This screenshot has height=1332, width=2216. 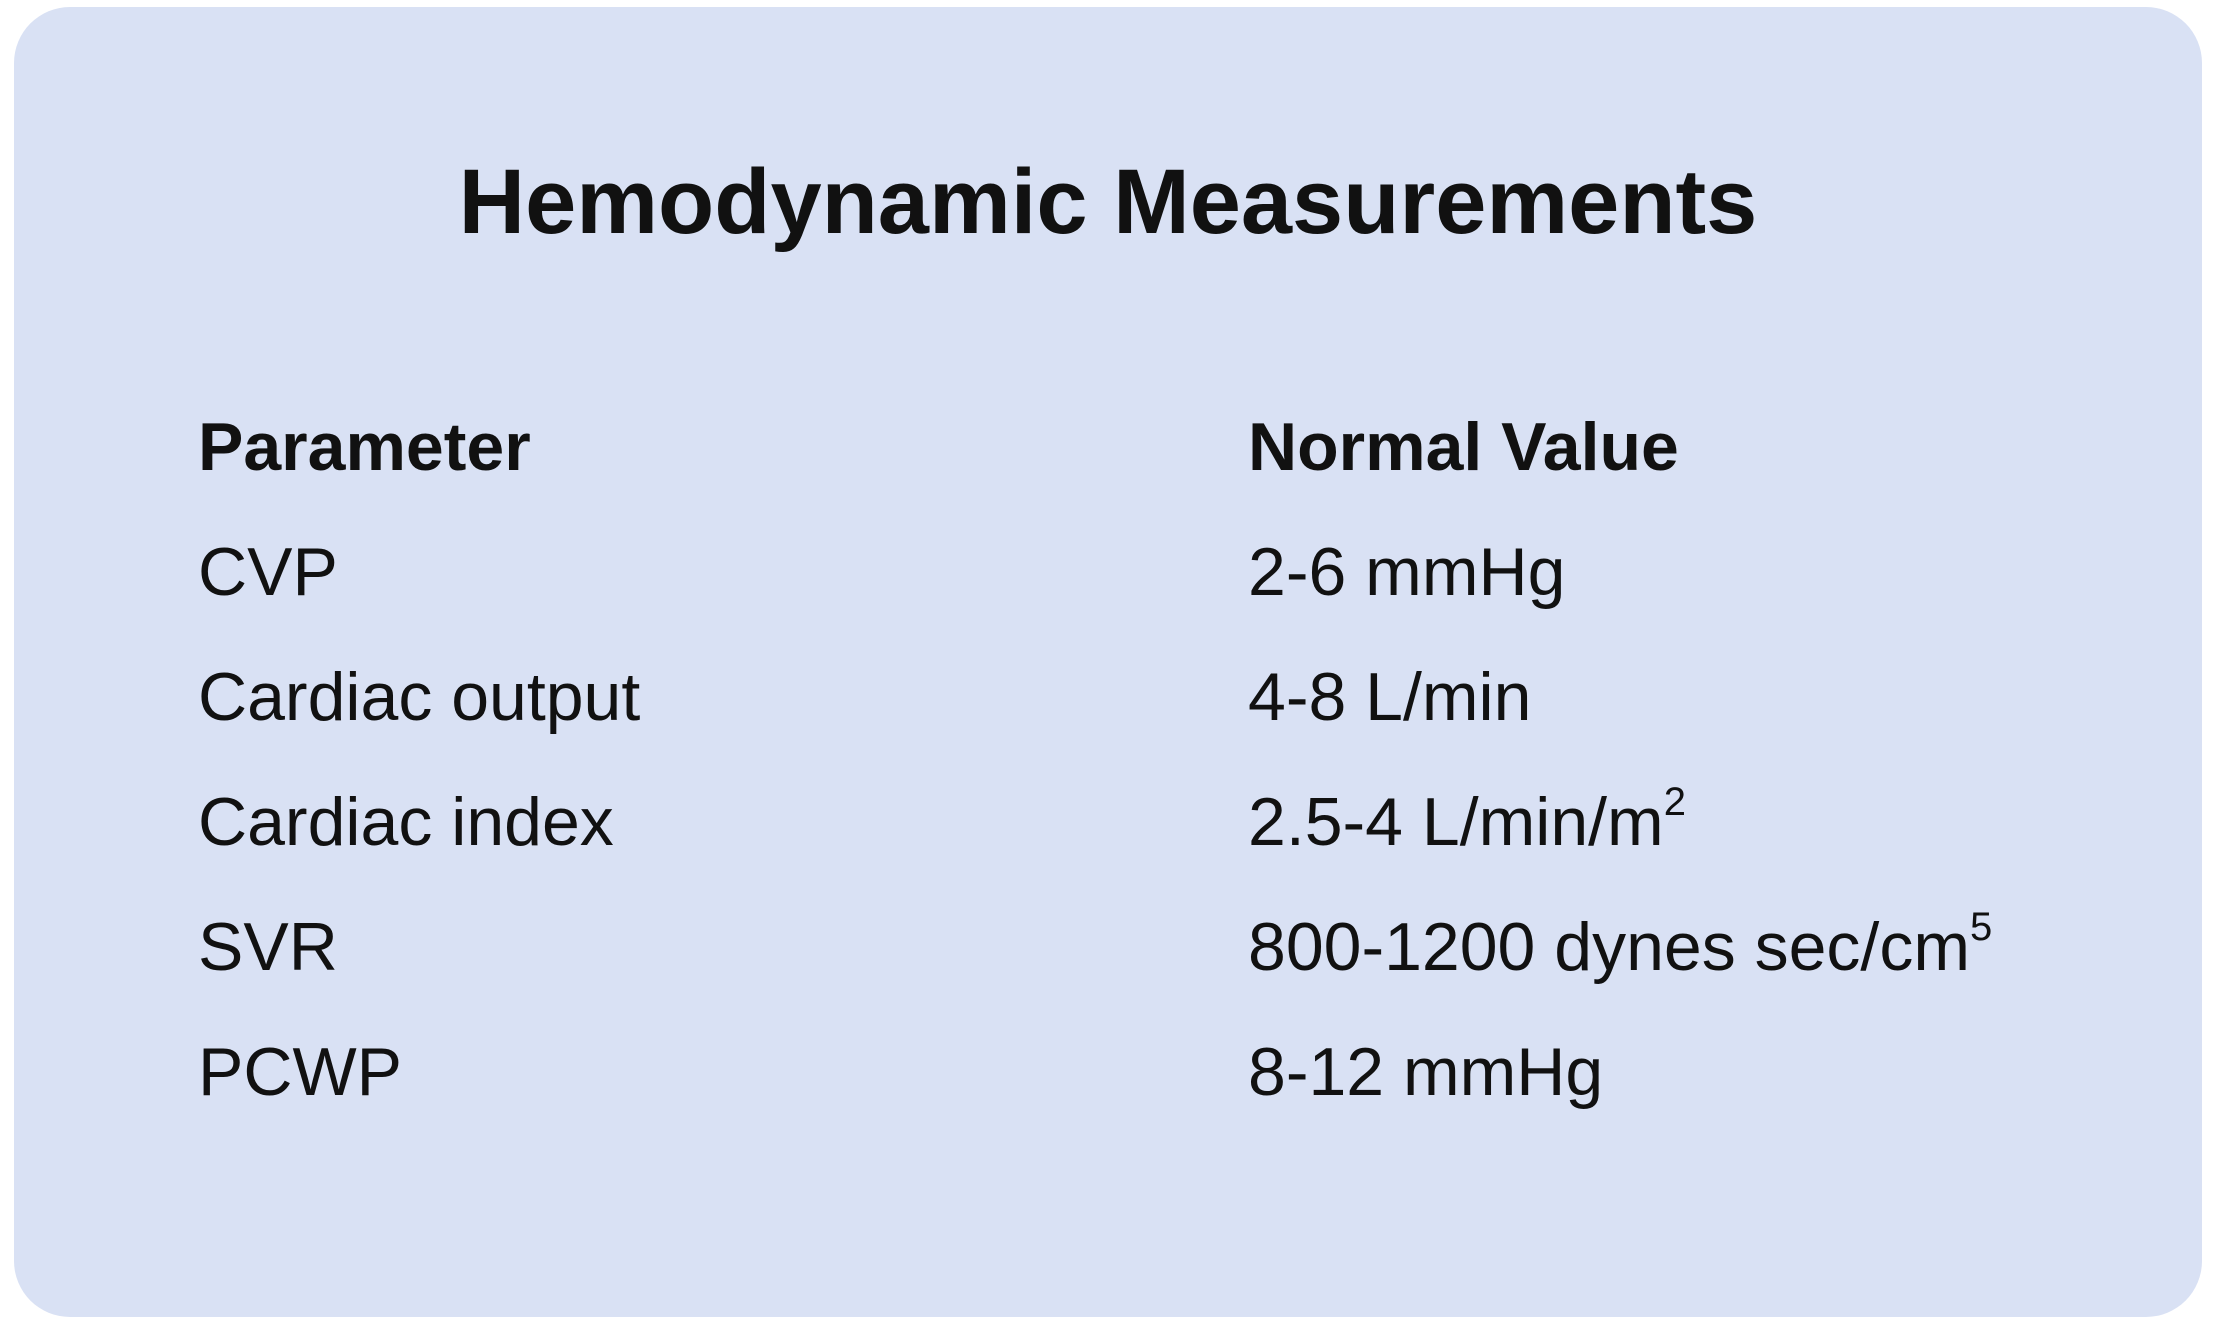 I want to click on title: Hemodynamic Measurements, so click(x=1108, y=202).